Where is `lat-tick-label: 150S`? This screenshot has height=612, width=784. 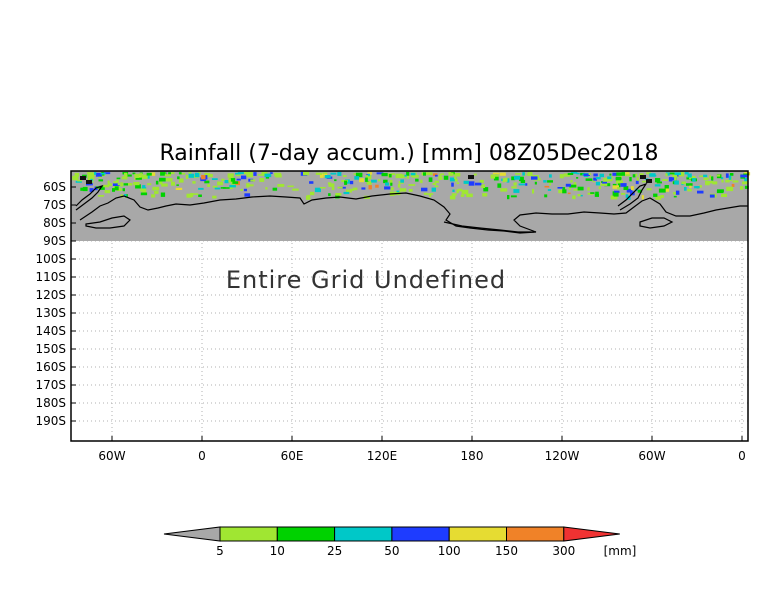 lat-tick-label: 150S is located at coordinates (50, 349).